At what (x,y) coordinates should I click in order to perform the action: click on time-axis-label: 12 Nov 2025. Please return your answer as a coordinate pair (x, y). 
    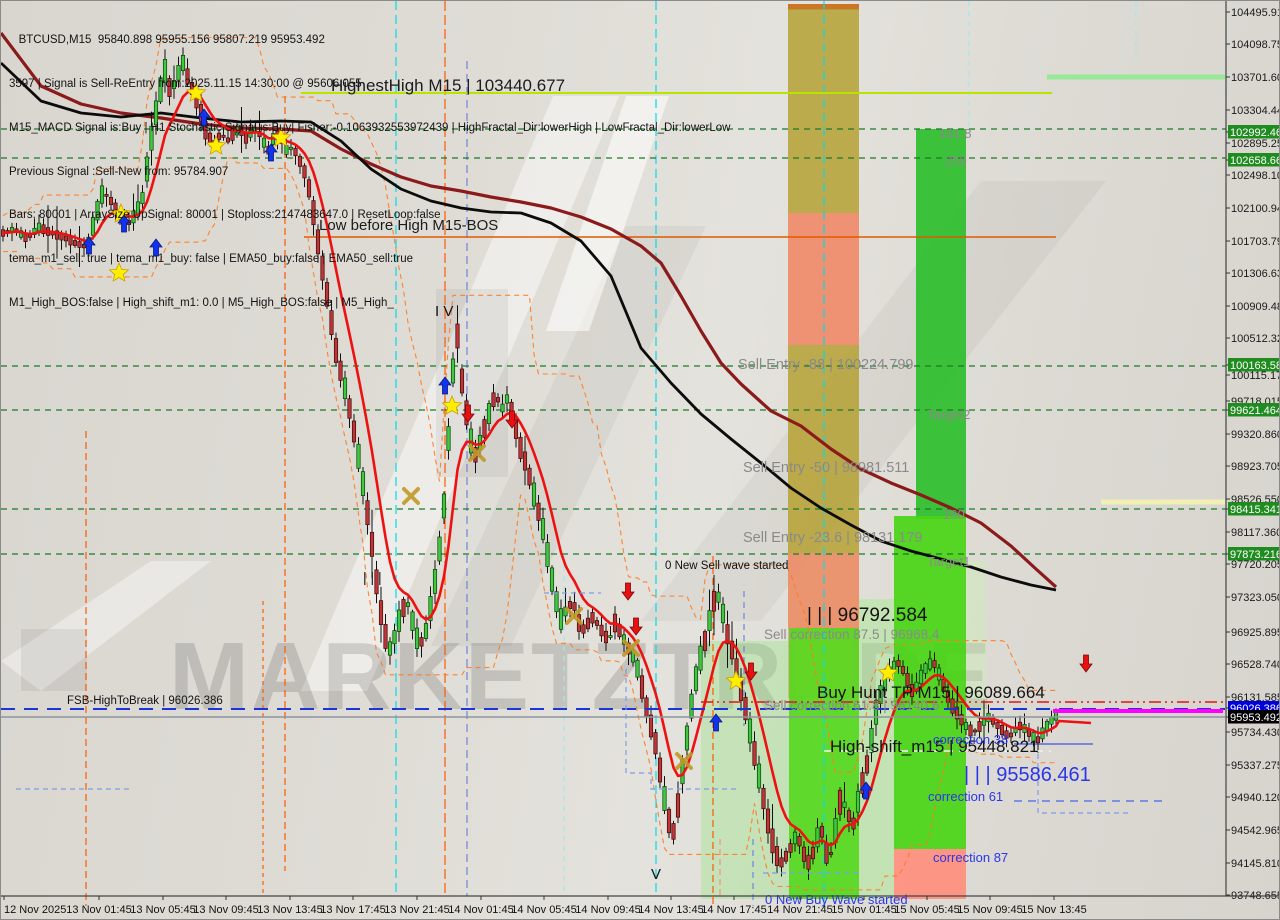
    Looking at the image, I should click on (35, 910).